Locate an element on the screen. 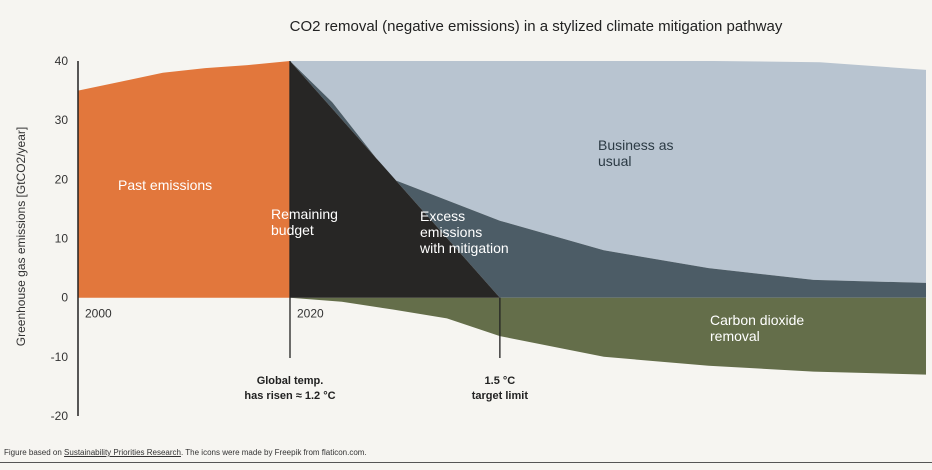  x-tick-label: 2020 is located at coordinates (310, 314).